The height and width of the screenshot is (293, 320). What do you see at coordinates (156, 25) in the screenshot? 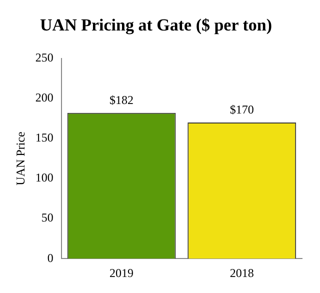
I see `chart-title: UAN Pricing at Gate ($ per ton)` at bounding box center [156, 25].